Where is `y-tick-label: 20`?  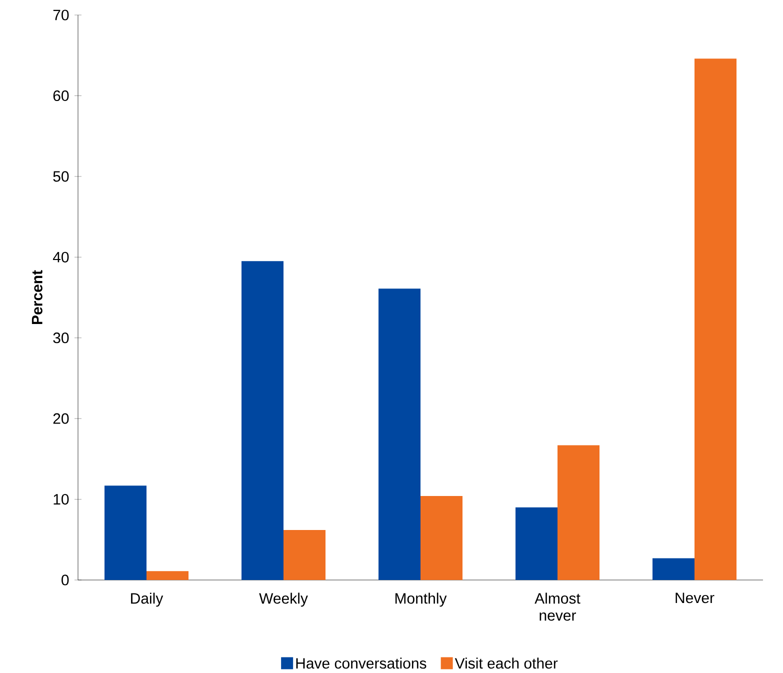 y-tick-label: 20 is located at coordinates (61, 418).